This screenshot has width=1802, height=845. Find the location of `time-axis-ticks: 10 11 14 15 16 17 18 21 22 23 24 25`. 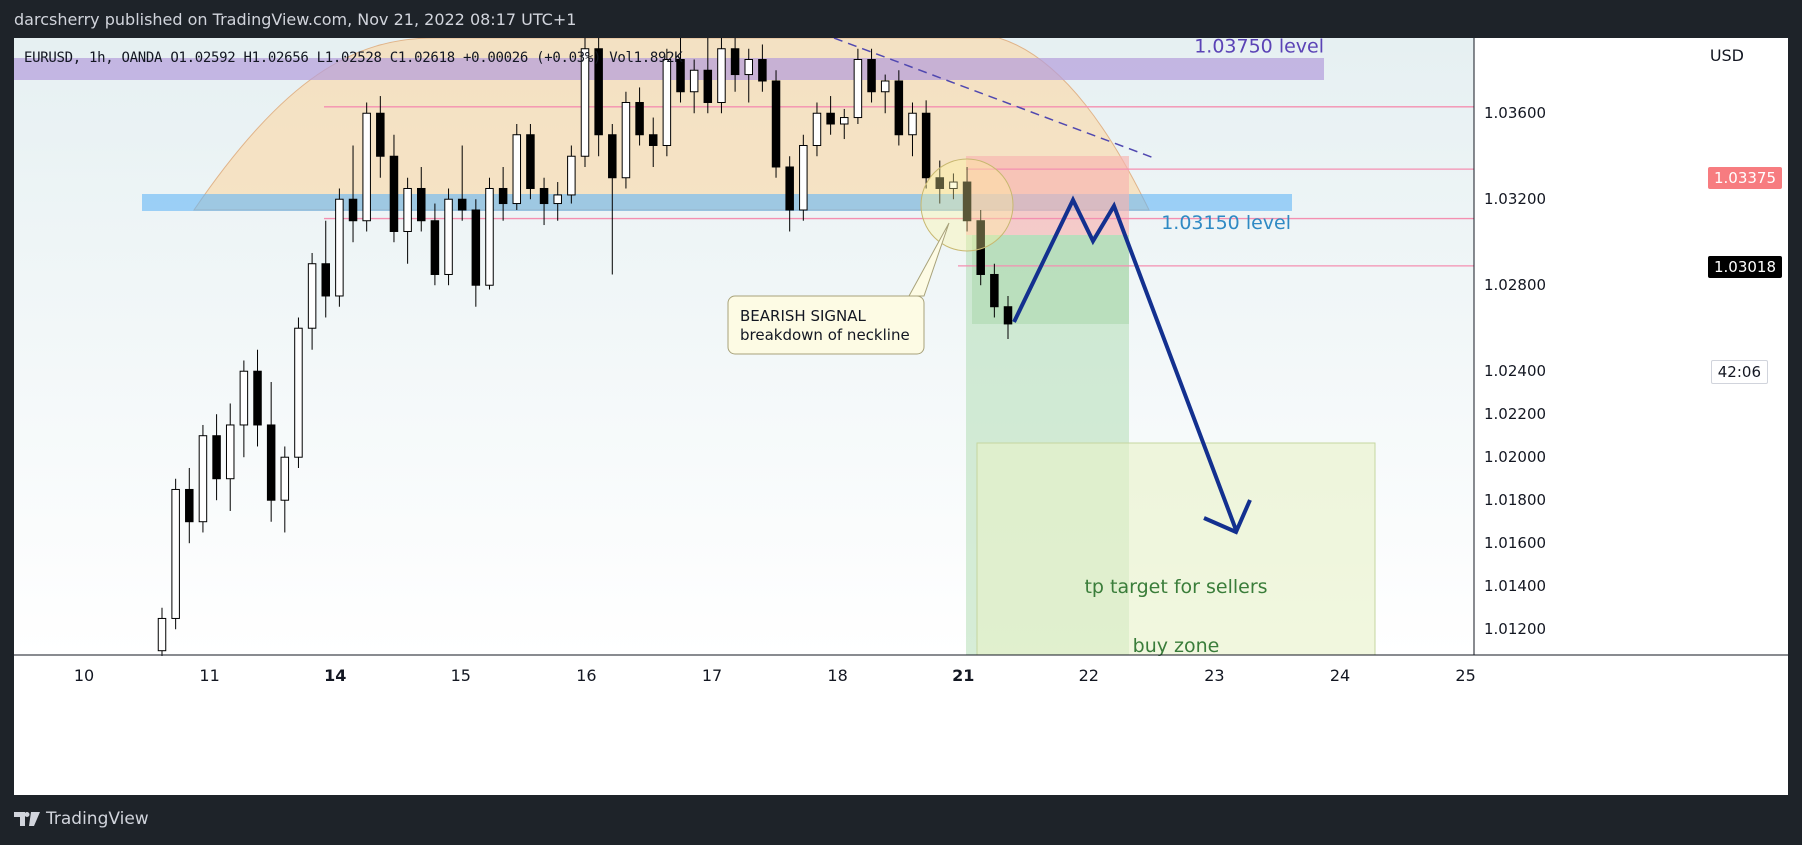

time-axis-ticks: 10 11 14 15 16 17 18 21 22 23 24 25 is located at coordinates (775, 675).